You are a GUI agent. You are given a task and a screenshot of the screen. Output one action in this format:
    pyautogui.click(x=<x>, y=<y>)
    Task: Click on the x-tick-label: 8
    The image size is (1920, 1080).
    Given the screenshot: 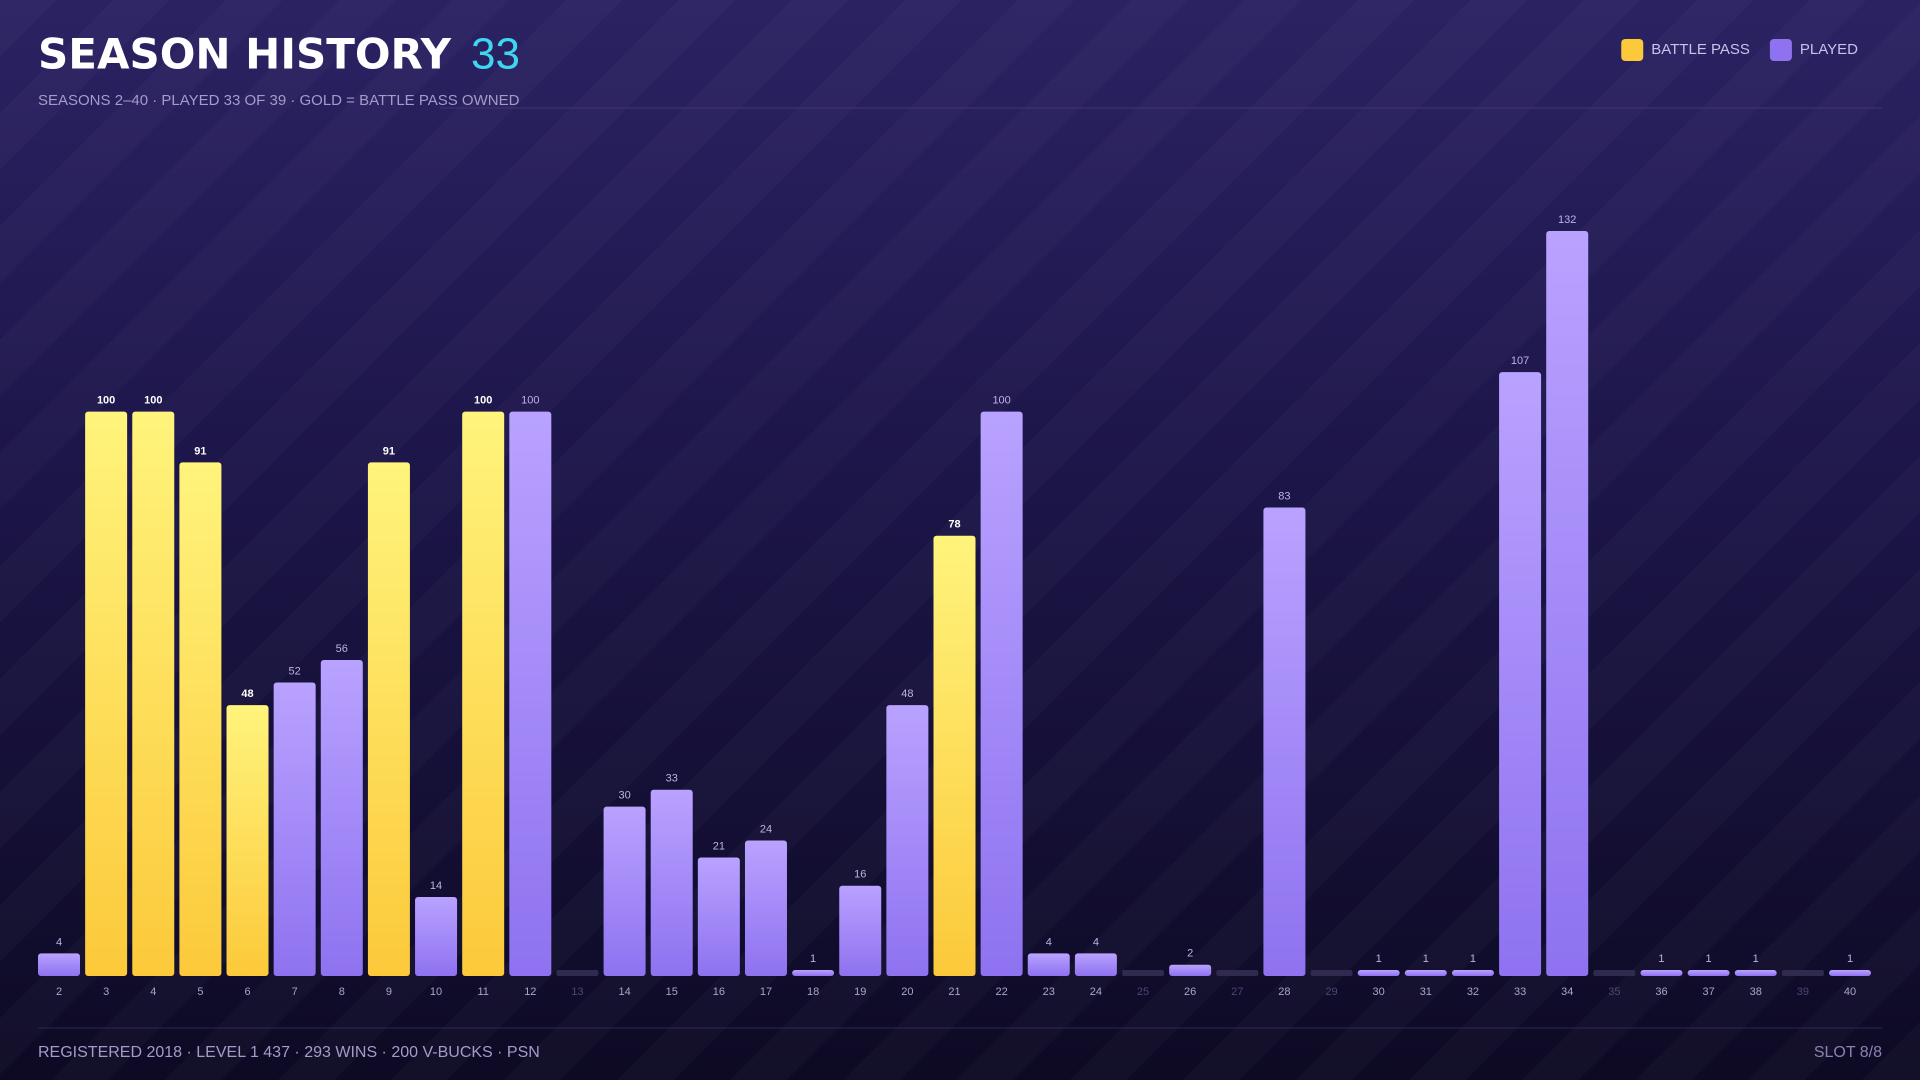 What is the action you would take?
    pyautogui.click(x=342, y=992)
    